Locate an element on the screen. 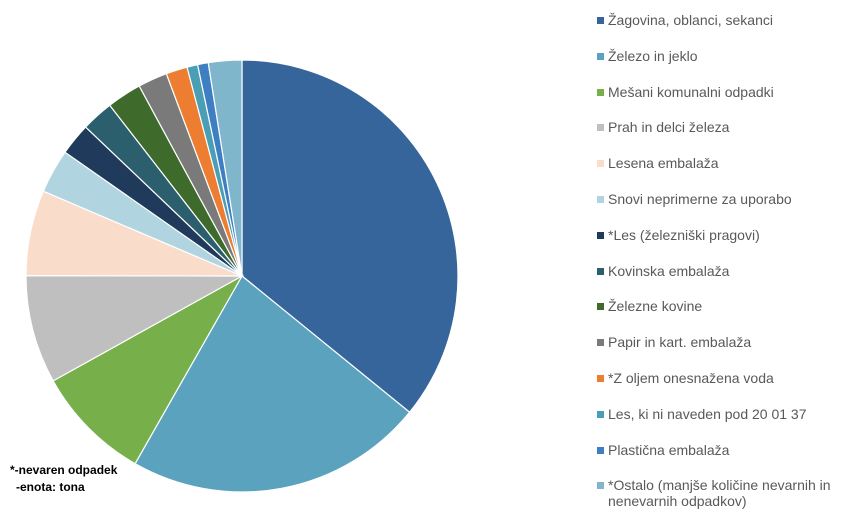 This screenshot has width=858, height=510. legend-item: Lesena embalaža is located at coordinates (726, 163).